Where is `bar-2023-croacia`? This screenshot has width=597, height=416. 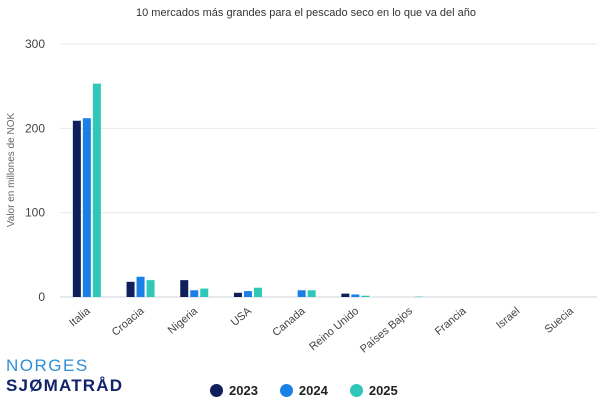 bar-2023-croacia is located at coordinates (130, 289).